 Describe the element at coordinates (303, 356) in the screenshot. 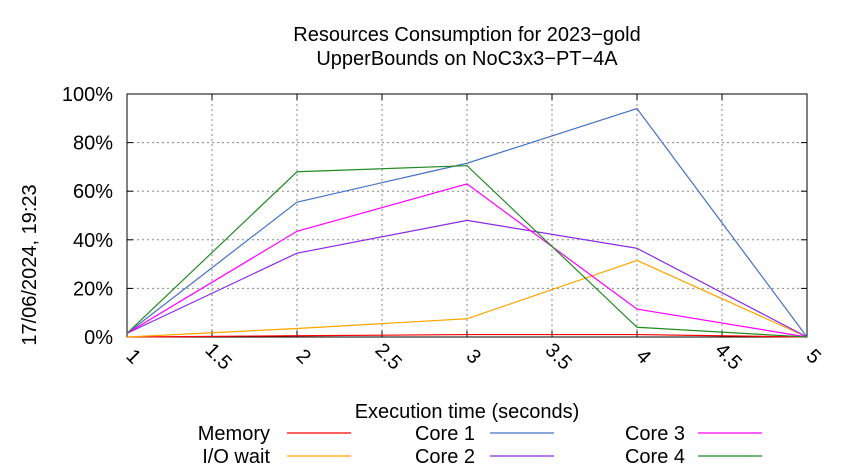

I see `x-tick-label: 2` at that location.